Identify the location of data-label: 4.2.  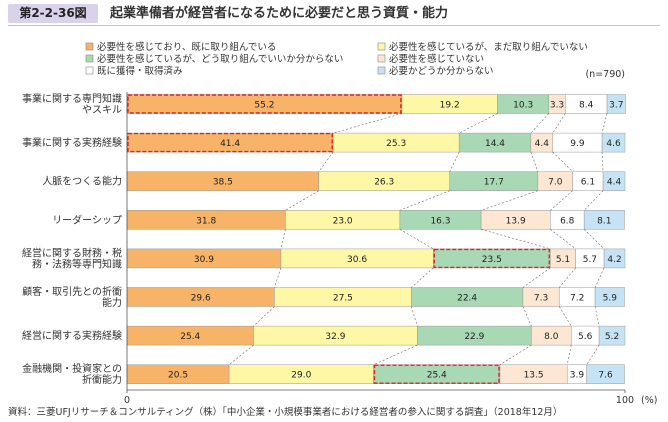
(614, 260).